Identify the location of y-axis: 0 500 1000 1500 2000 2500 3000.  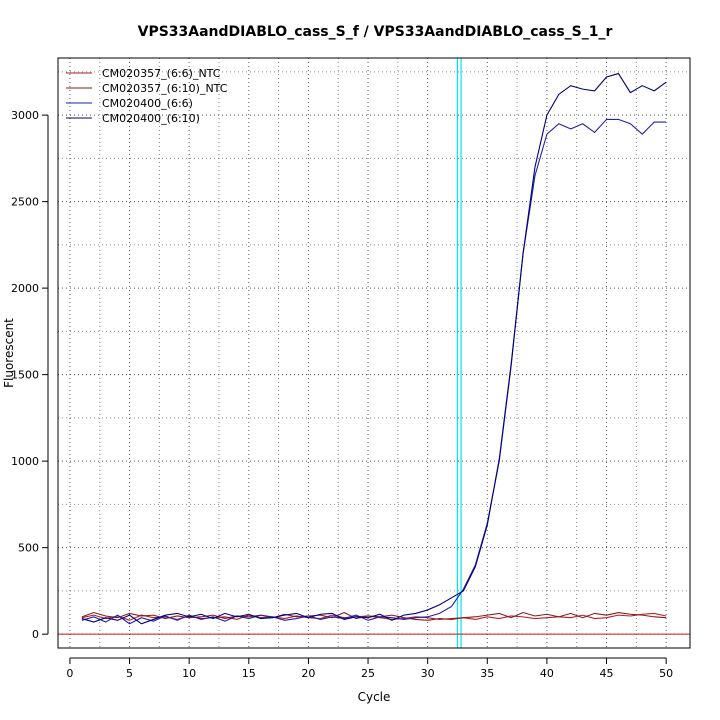
(30, 375).